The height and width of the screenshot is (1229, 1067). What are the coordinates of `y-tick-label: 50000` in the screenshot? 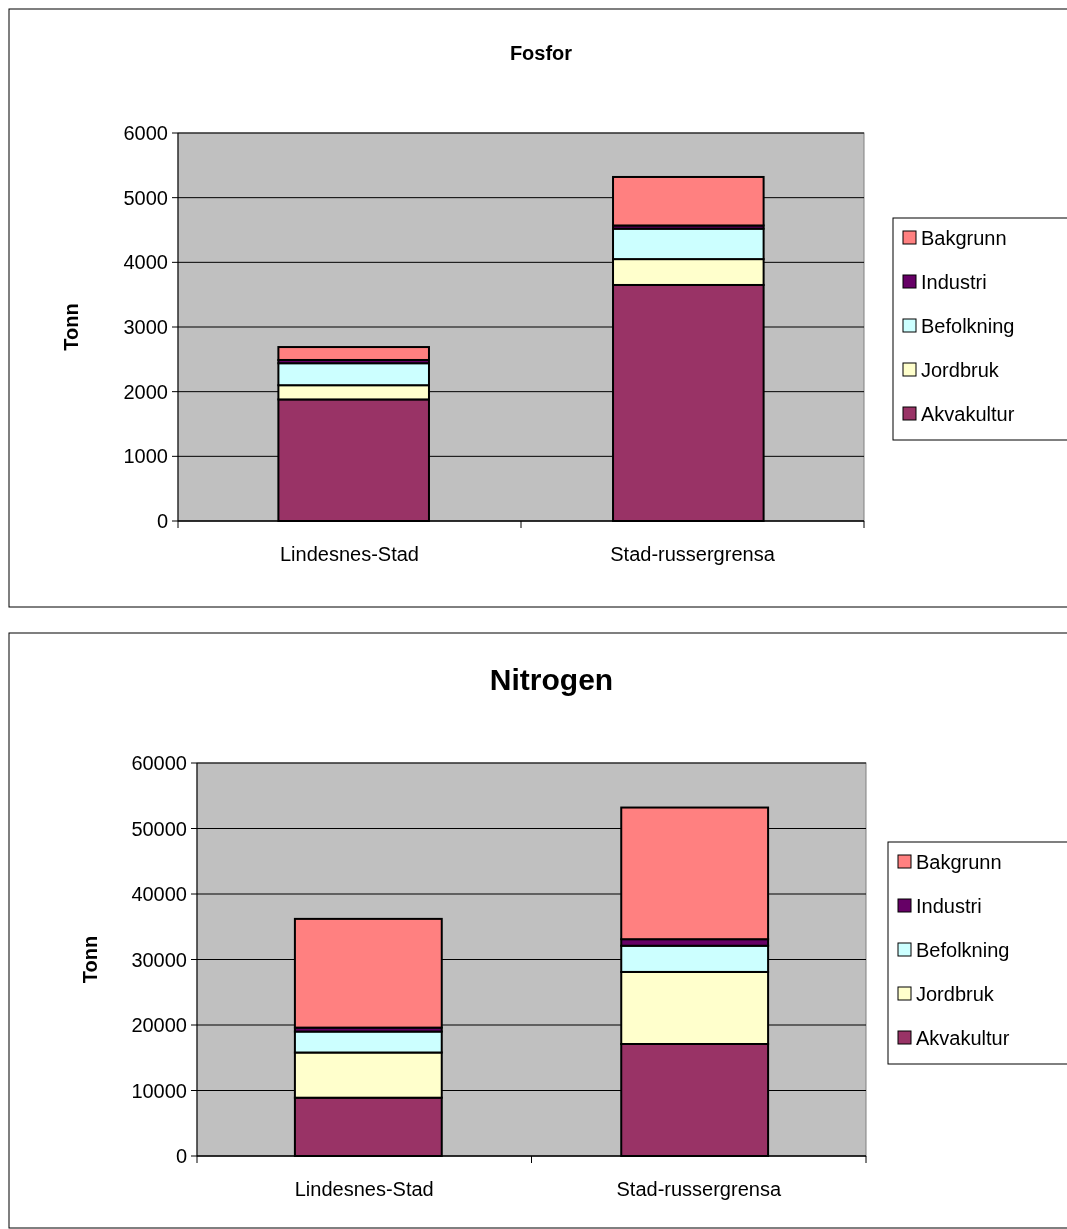 It's located at (159, 828).